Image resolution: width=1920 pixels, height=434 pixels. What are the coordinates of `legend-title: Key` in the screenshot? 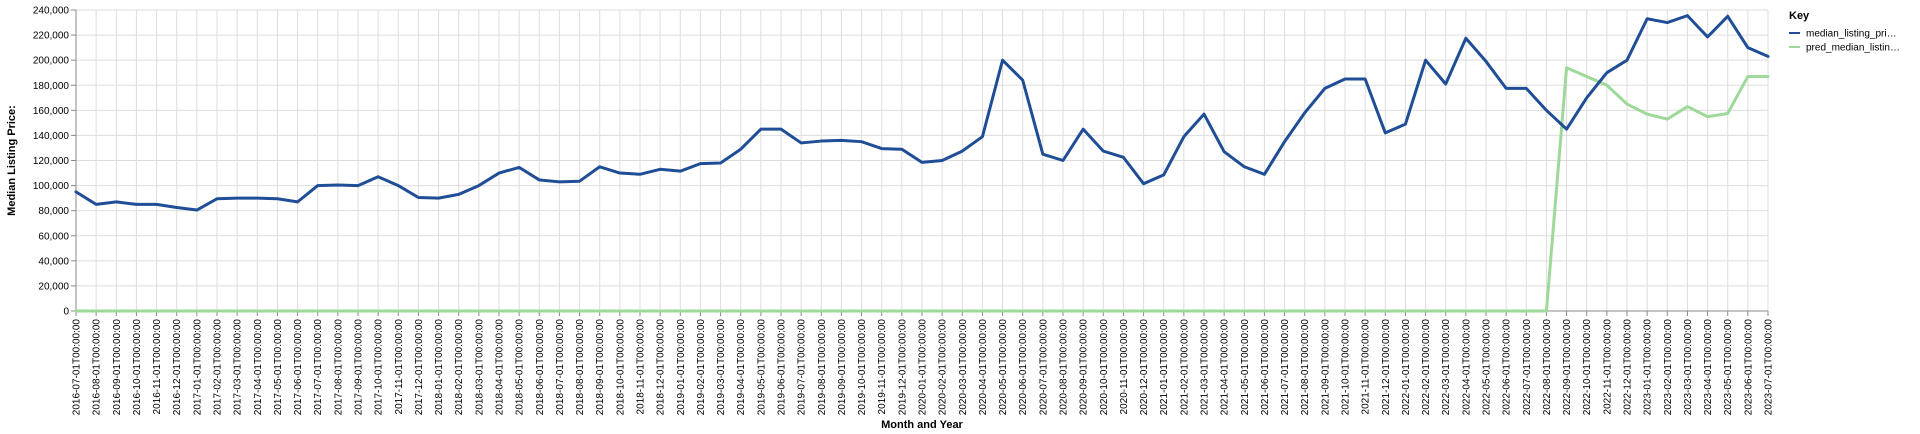 It's located at (1799, 16).